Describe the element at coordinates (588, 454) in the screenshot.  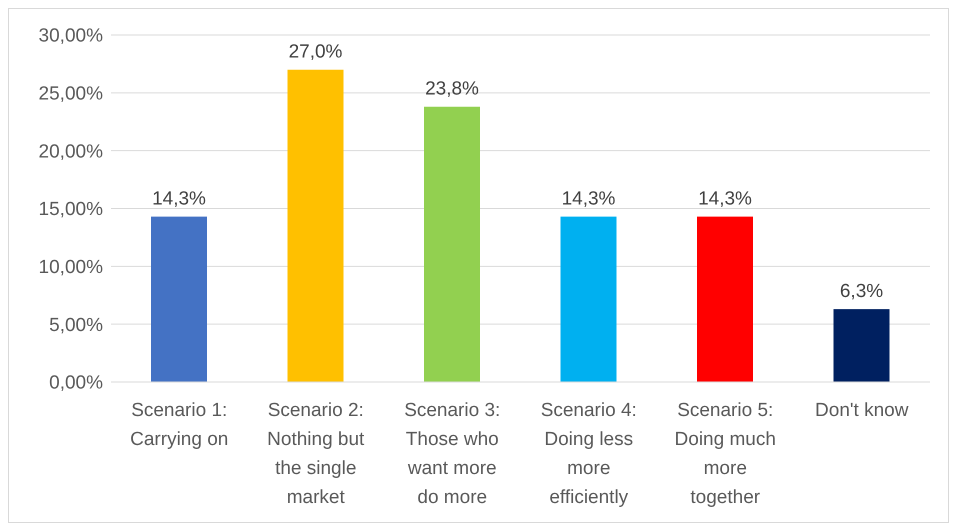
I see `x-tick-label: Scenario 4: Doing less more efficiently` at that location.